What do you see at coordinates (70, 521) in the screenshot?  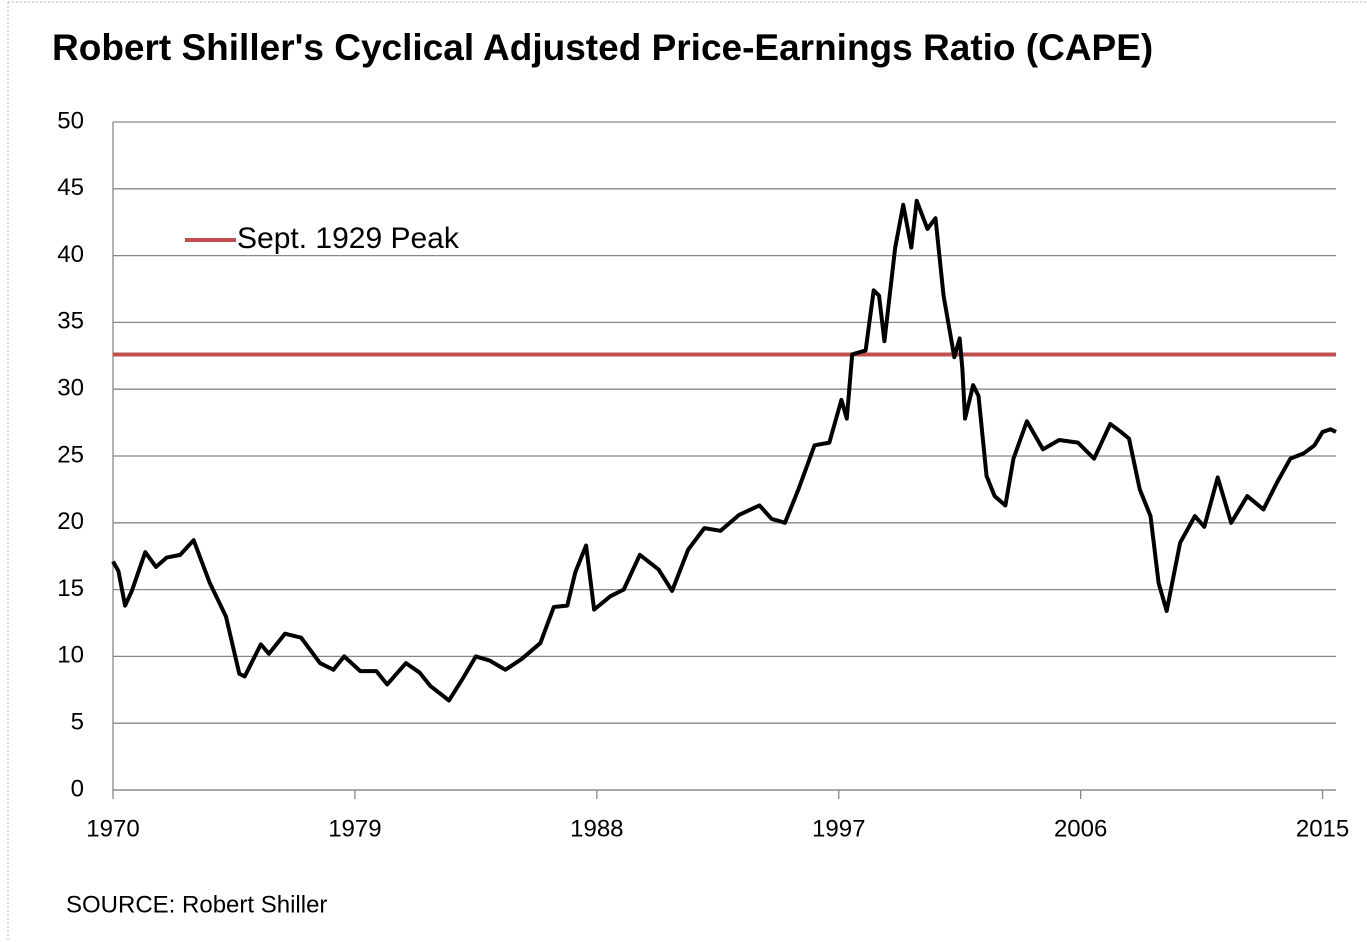 I see `y-tick-label: 20` at bounding box center [70, 521].